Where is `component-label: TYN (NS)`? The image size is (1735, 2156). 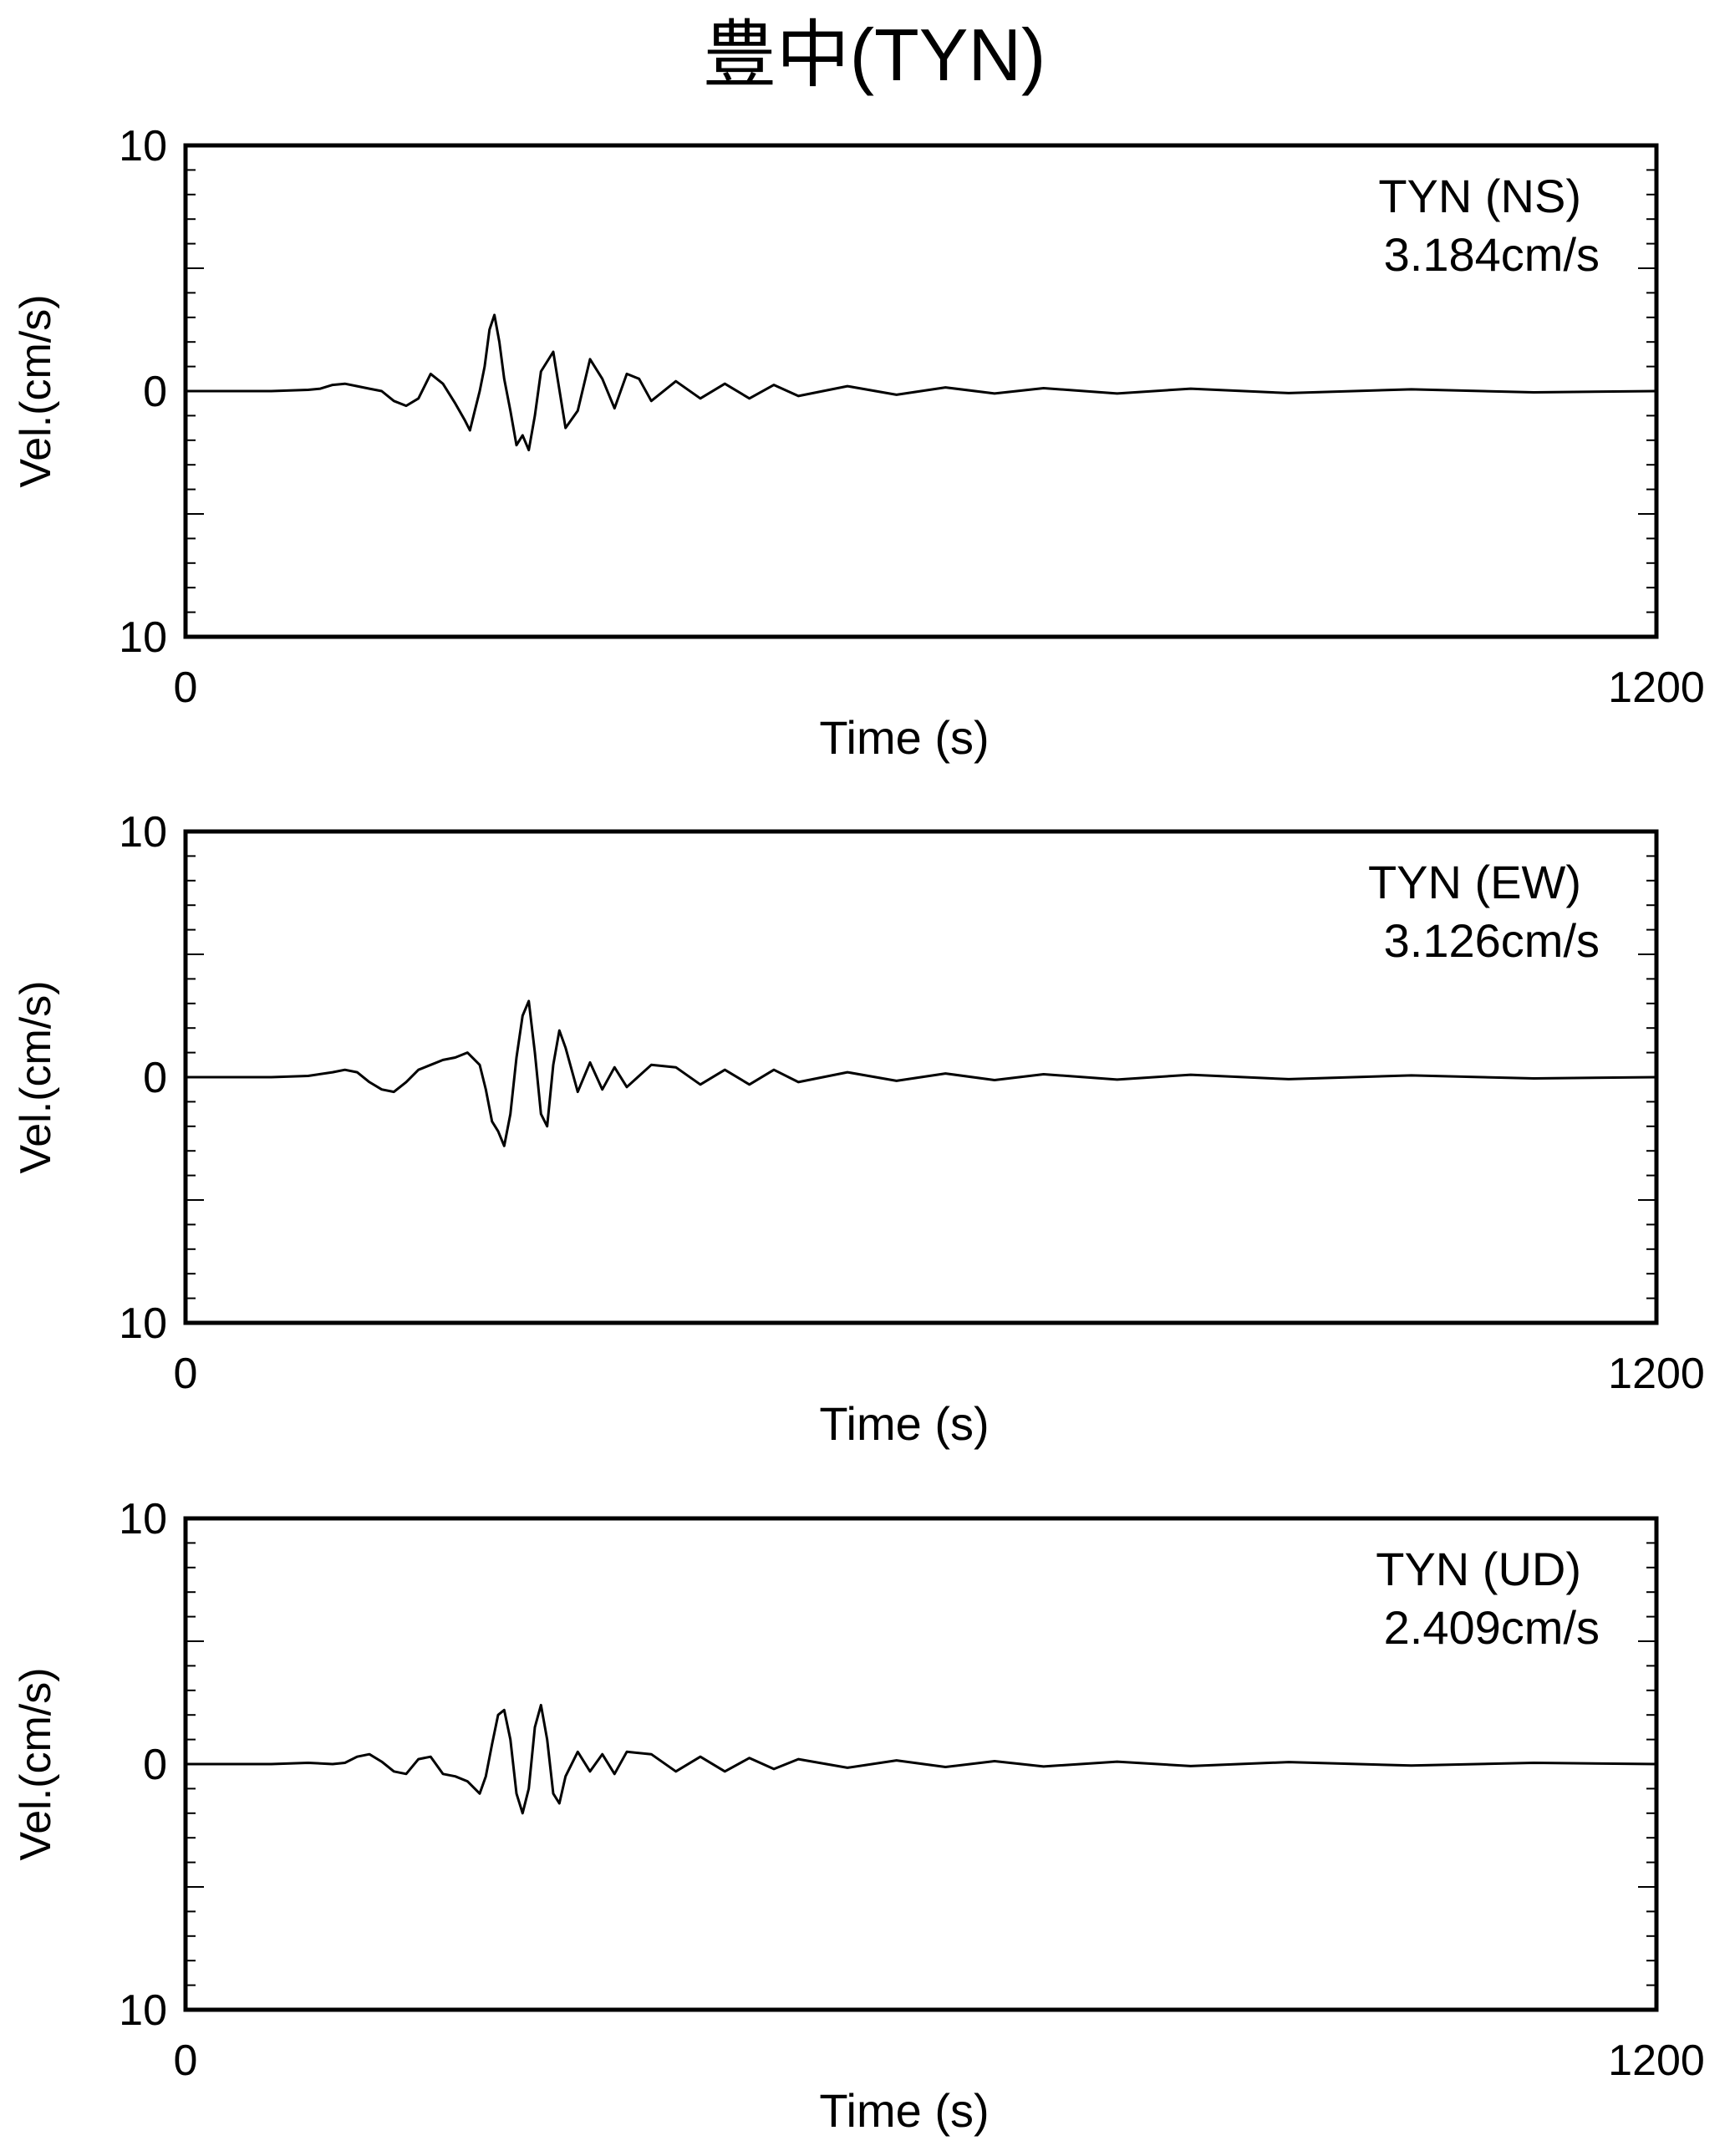
component-label: TYN (NS) is located at coordinates (1479, 196).